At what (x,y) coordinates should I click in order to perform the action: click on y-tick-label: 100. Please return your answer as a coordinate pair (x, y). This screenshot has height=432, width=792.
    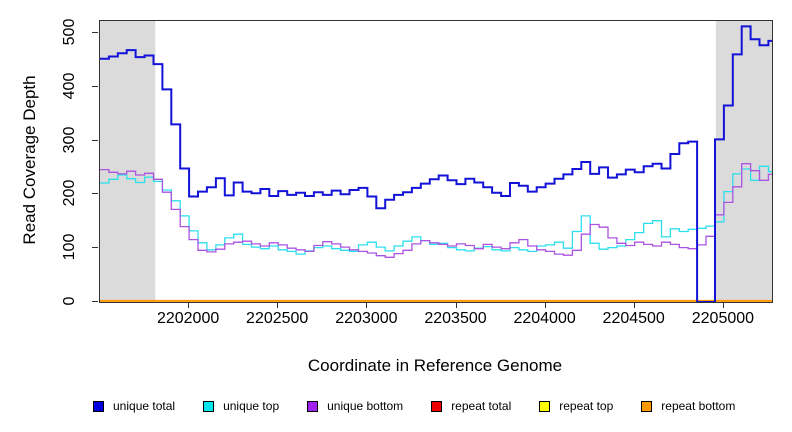
    Looking at the image, I should click on (69, 247).